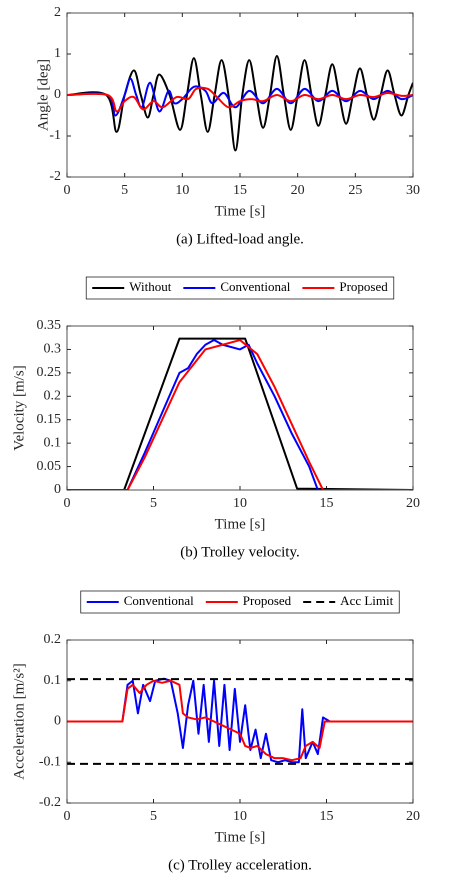 This screenshot has width=453, height=885. I want to click on y-axis-label: Angle [deg], so click(43, 95).